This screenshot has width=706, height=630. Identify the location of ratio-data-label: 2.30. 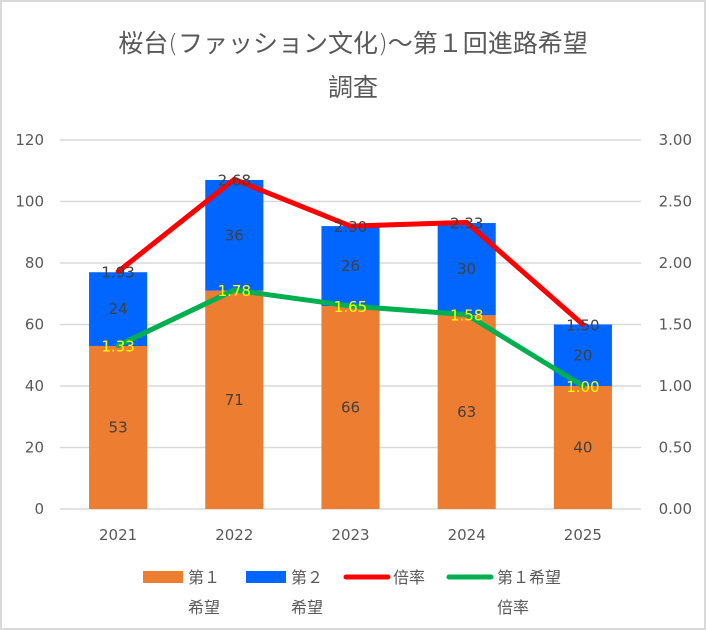
(350, 227).